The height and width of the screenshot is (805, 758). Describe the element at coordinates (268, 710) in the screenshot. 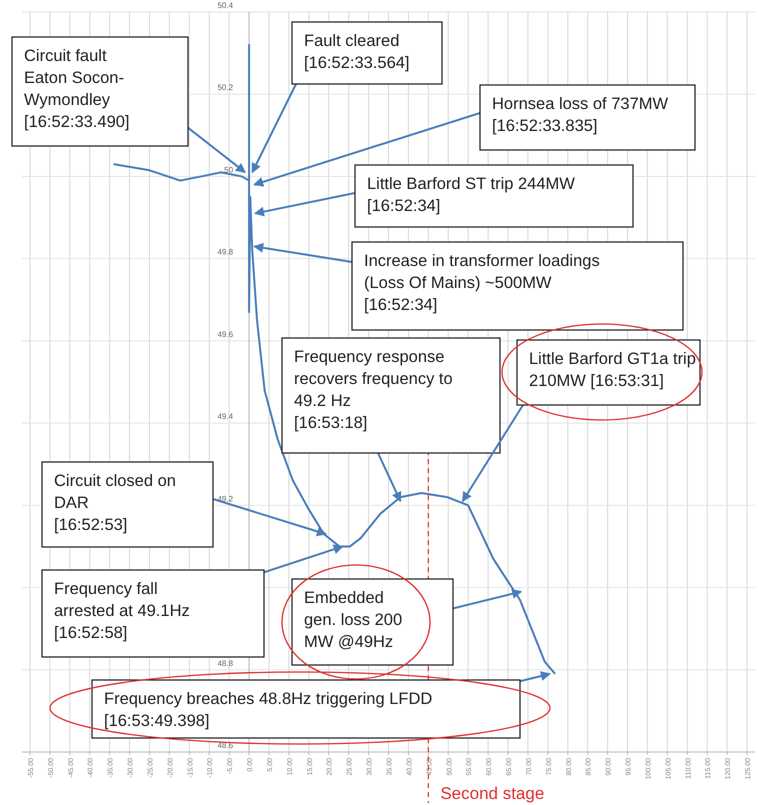

I see `annotation: Frequency breaches 48.8Hz triggering LFDD [16:53:49.398]` at that location.